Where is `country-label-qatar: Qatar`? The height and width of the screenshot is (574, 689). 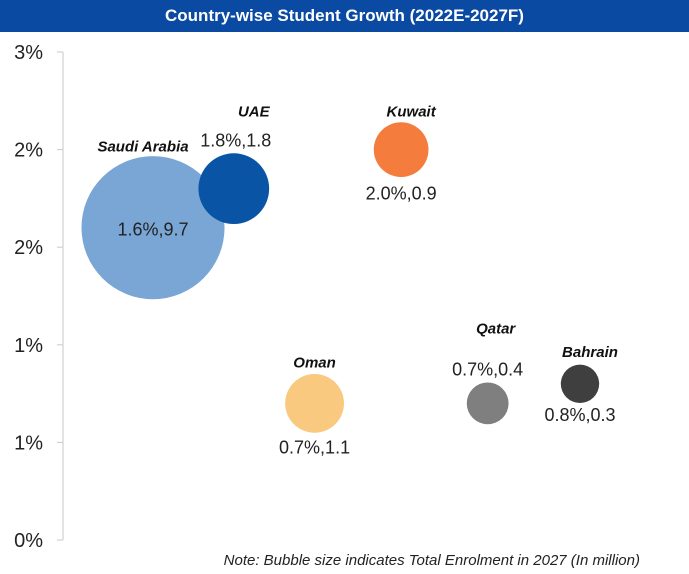
country-label-qatar: Qatar is located at coordinates (496, 328).